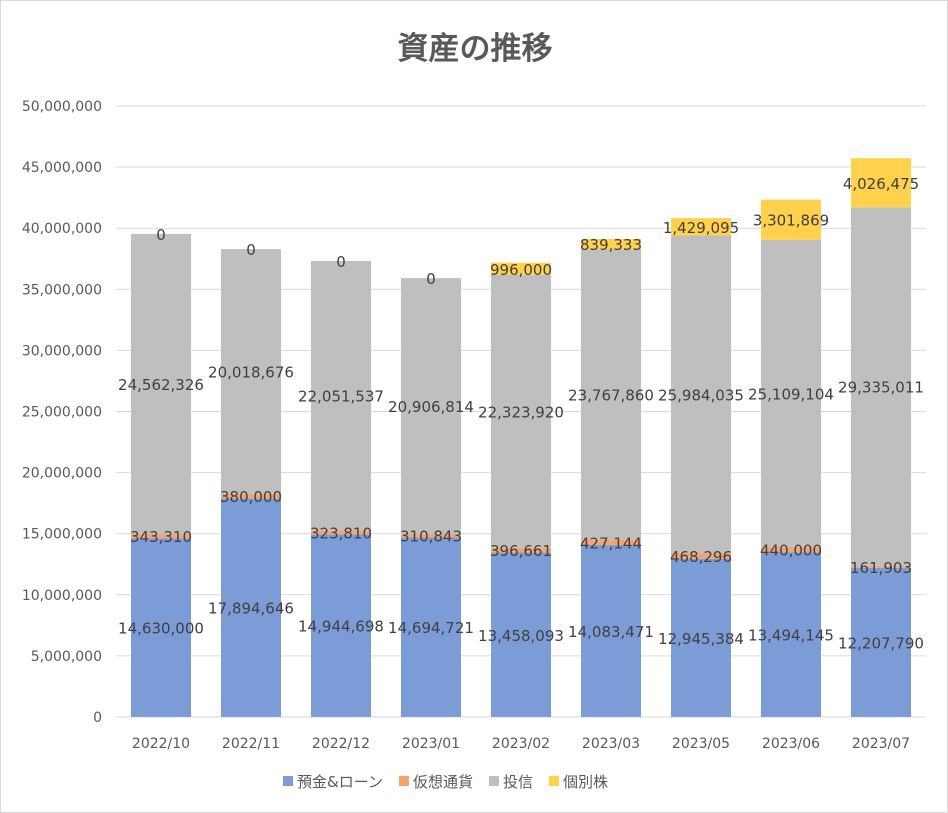 Image resolution: width=948 pixels, height=813 pixels. What do you see at coordinates (340, 782) in the screenshot?
I see `legend-label: 預金&ローン` at bounding box center [340, 782].